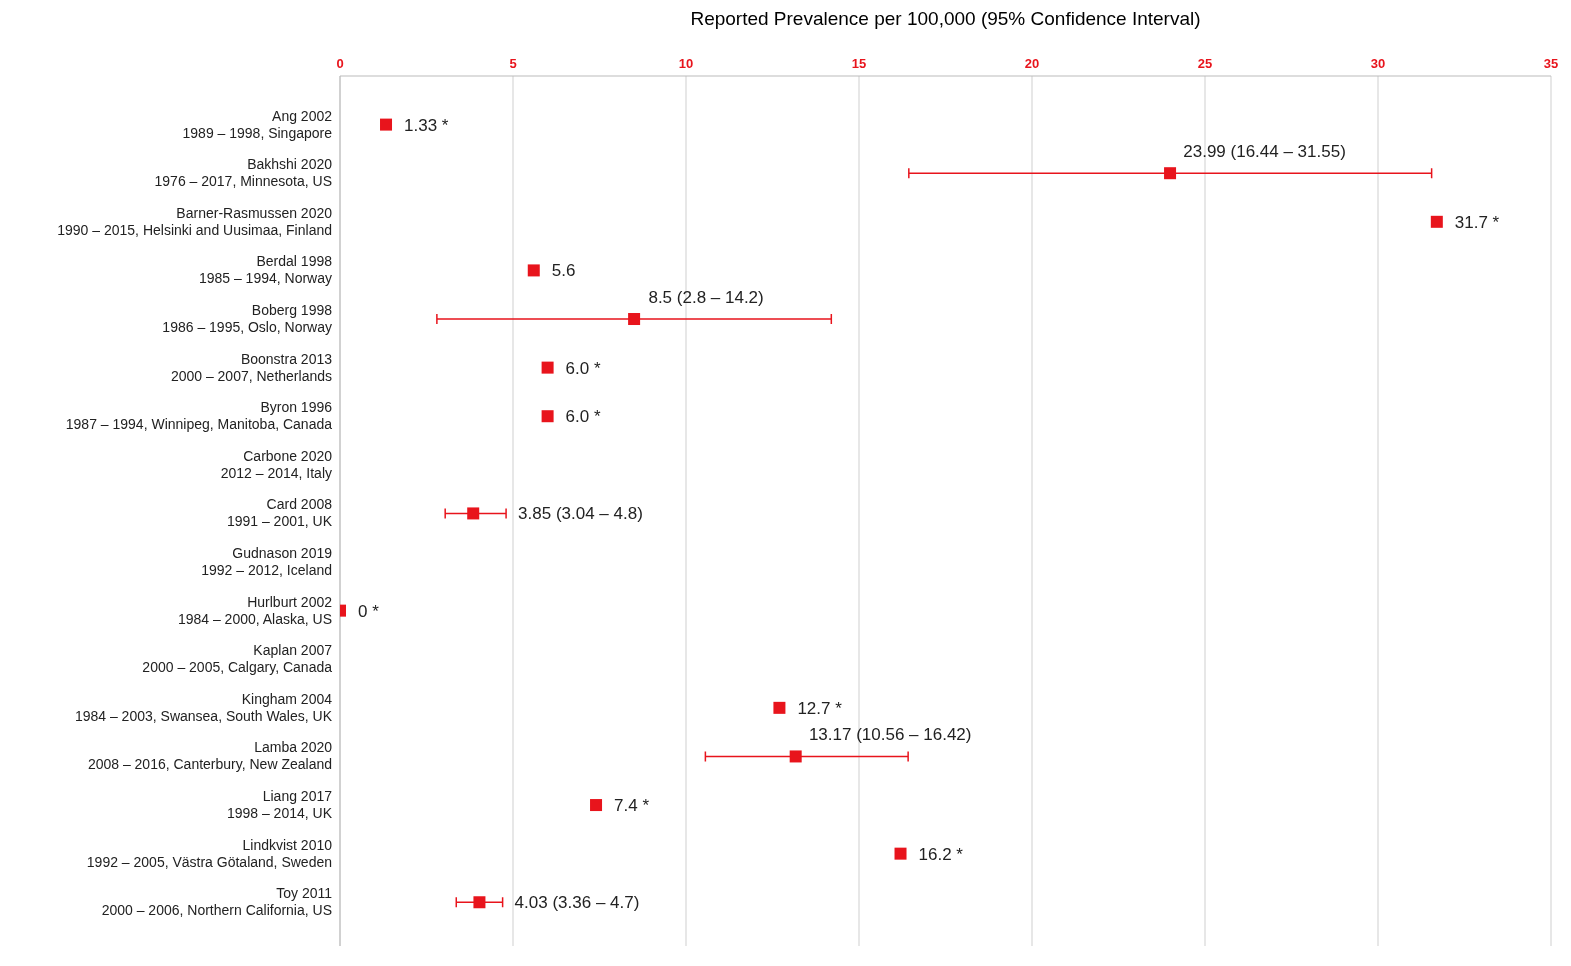 The width and height of the screenshot is (1571, 966). I want to click on y-tick-label: Card 2008 1991 – 2001, UK, so click(279, 513).